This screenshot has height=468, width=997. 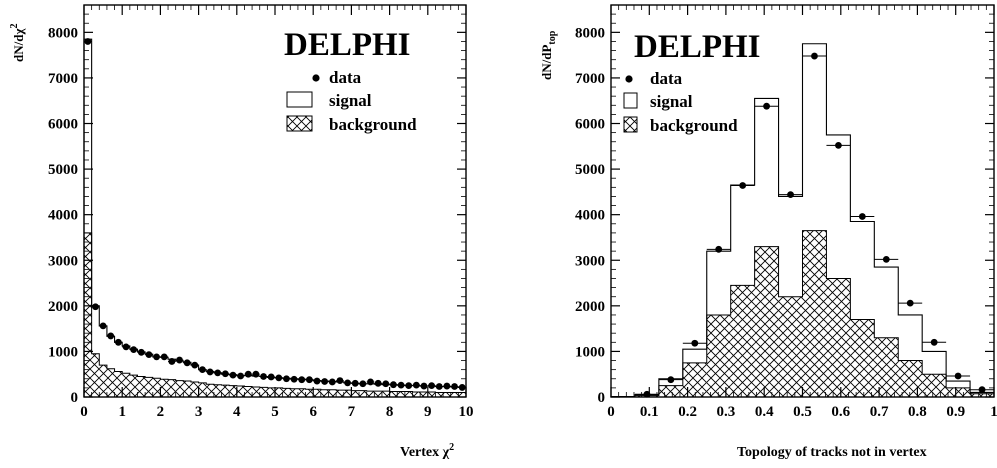 What do you see at coordinates (687, 412) in the screenshot?
I see `topology-x-tick-label: 0.2` at bounding box center [687, 412].